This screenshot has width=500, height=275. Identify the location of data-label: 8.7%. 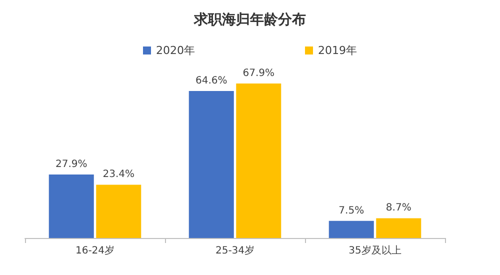
(399, 208).